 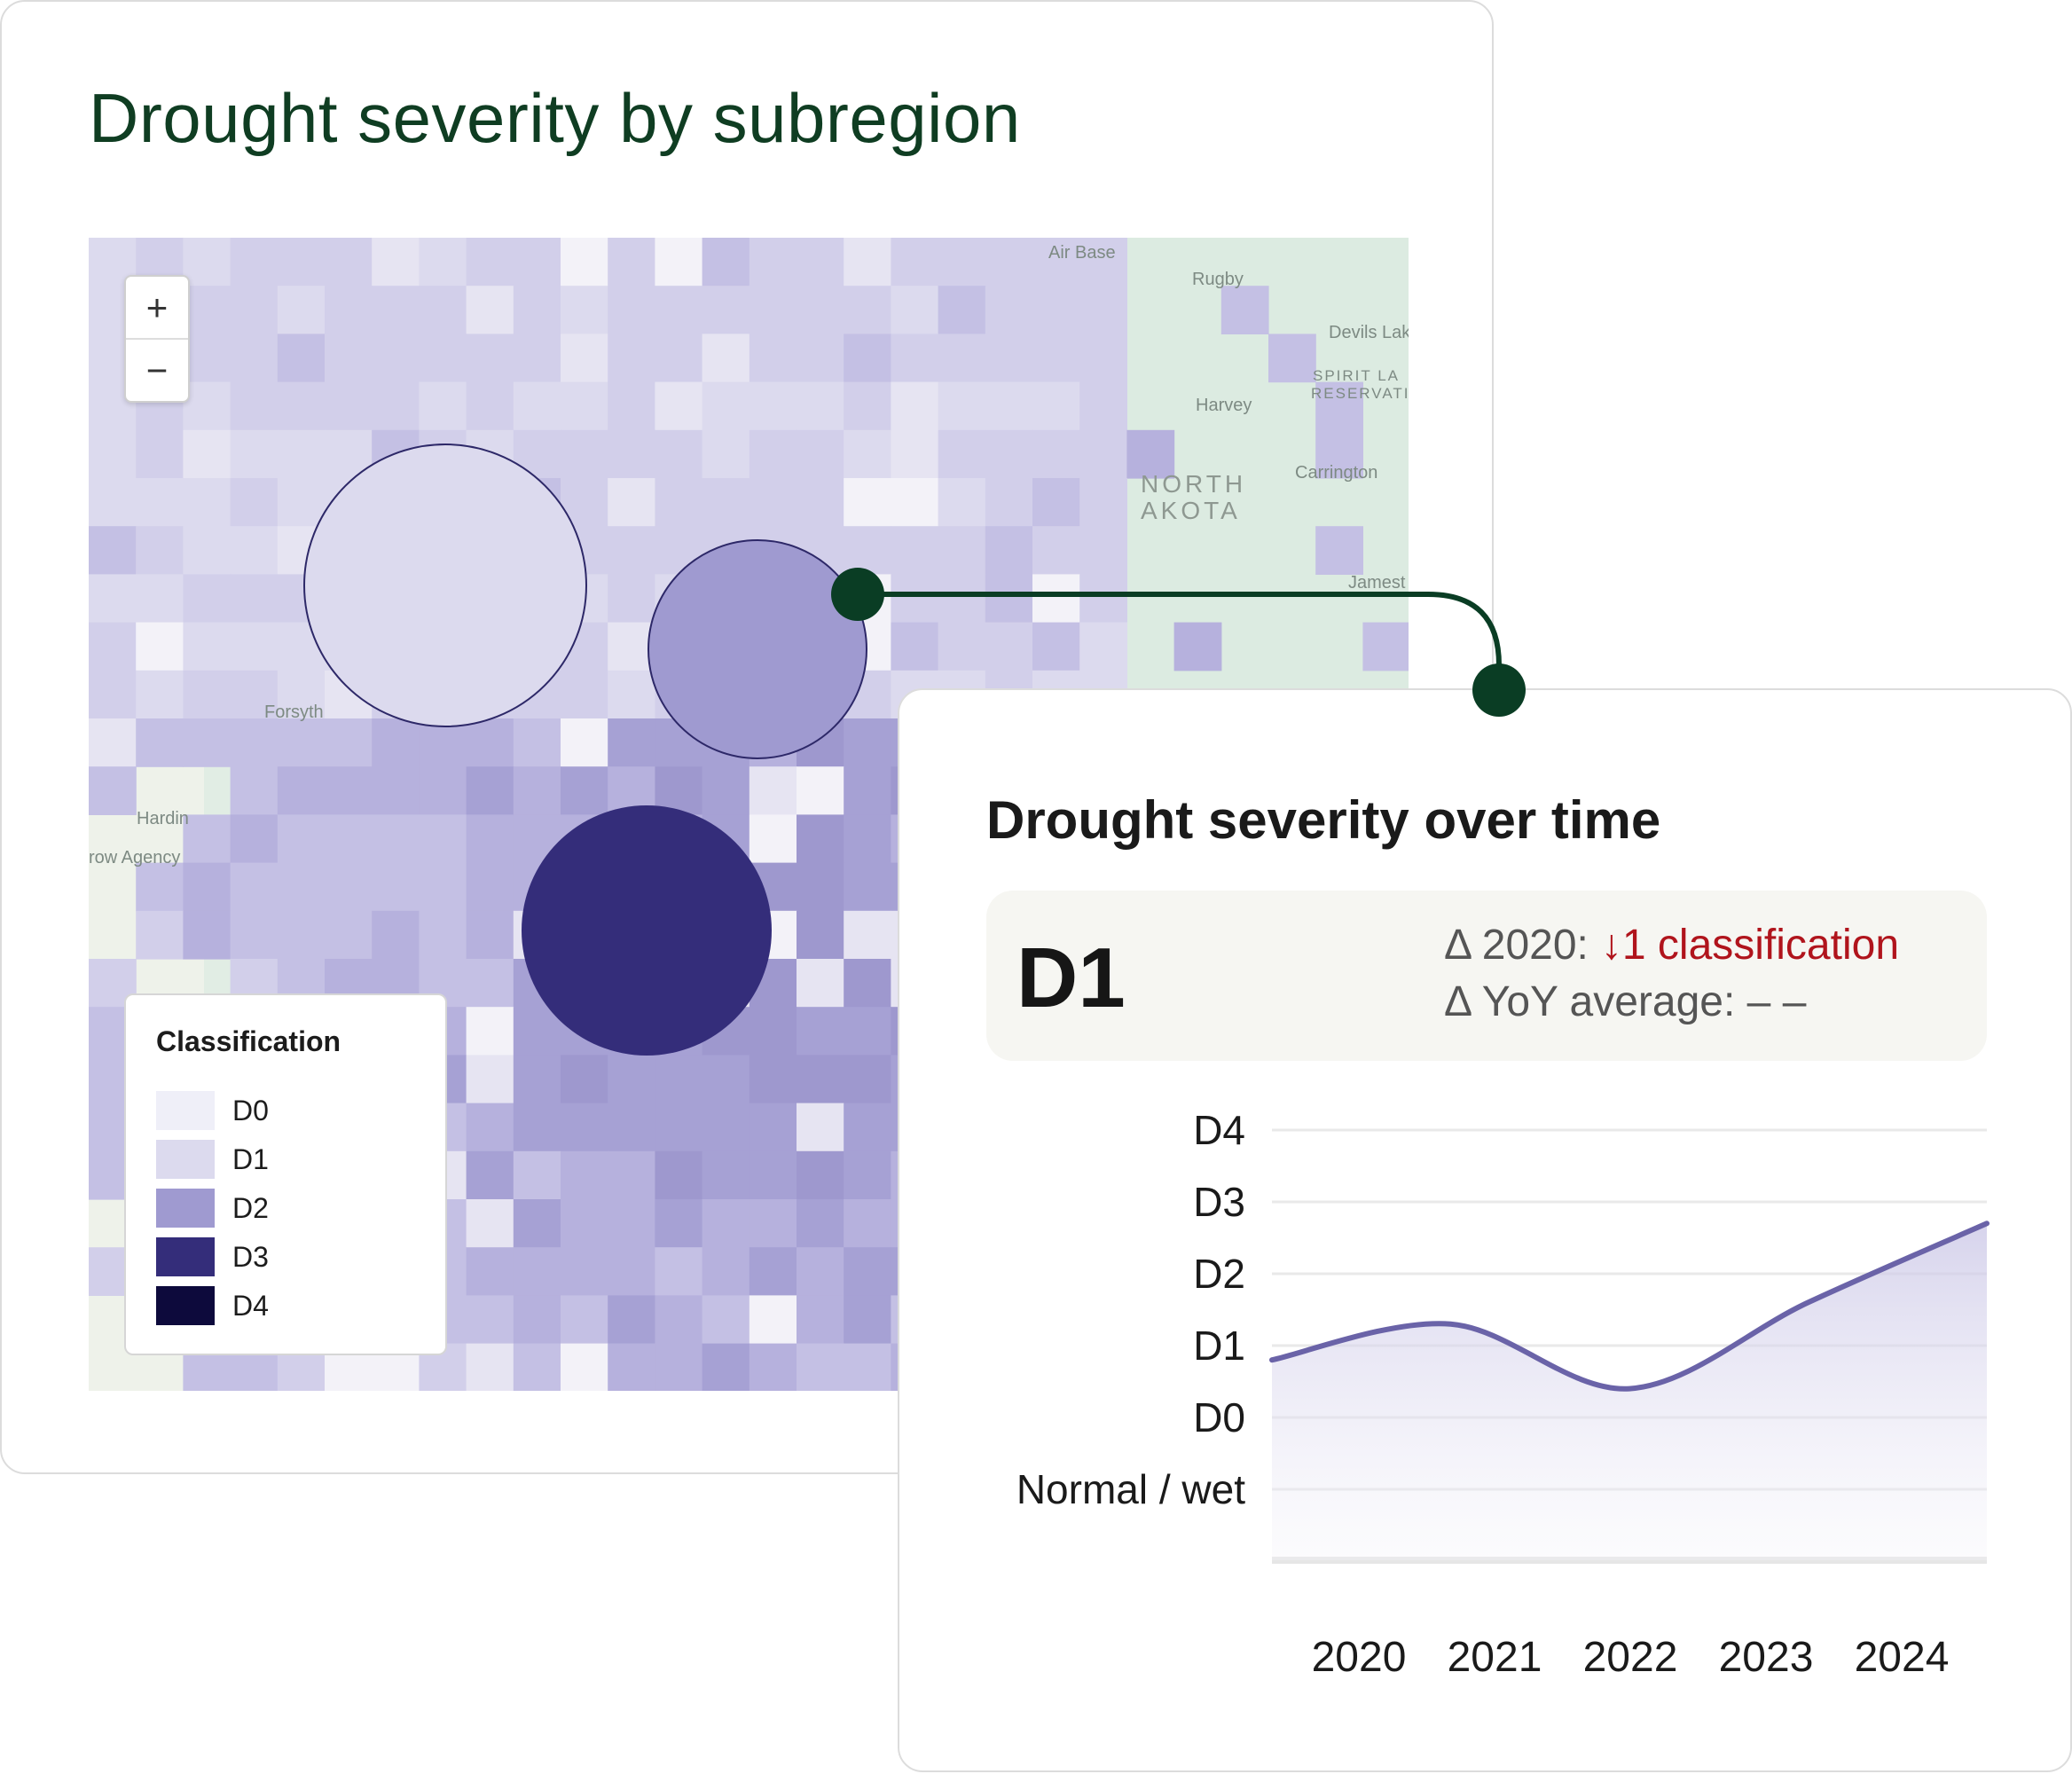 What do you see at coordinates (555, 118) in the screenshot?
I see `map-card-title: Drought severity by subregion` at bounding box center [555, 118].